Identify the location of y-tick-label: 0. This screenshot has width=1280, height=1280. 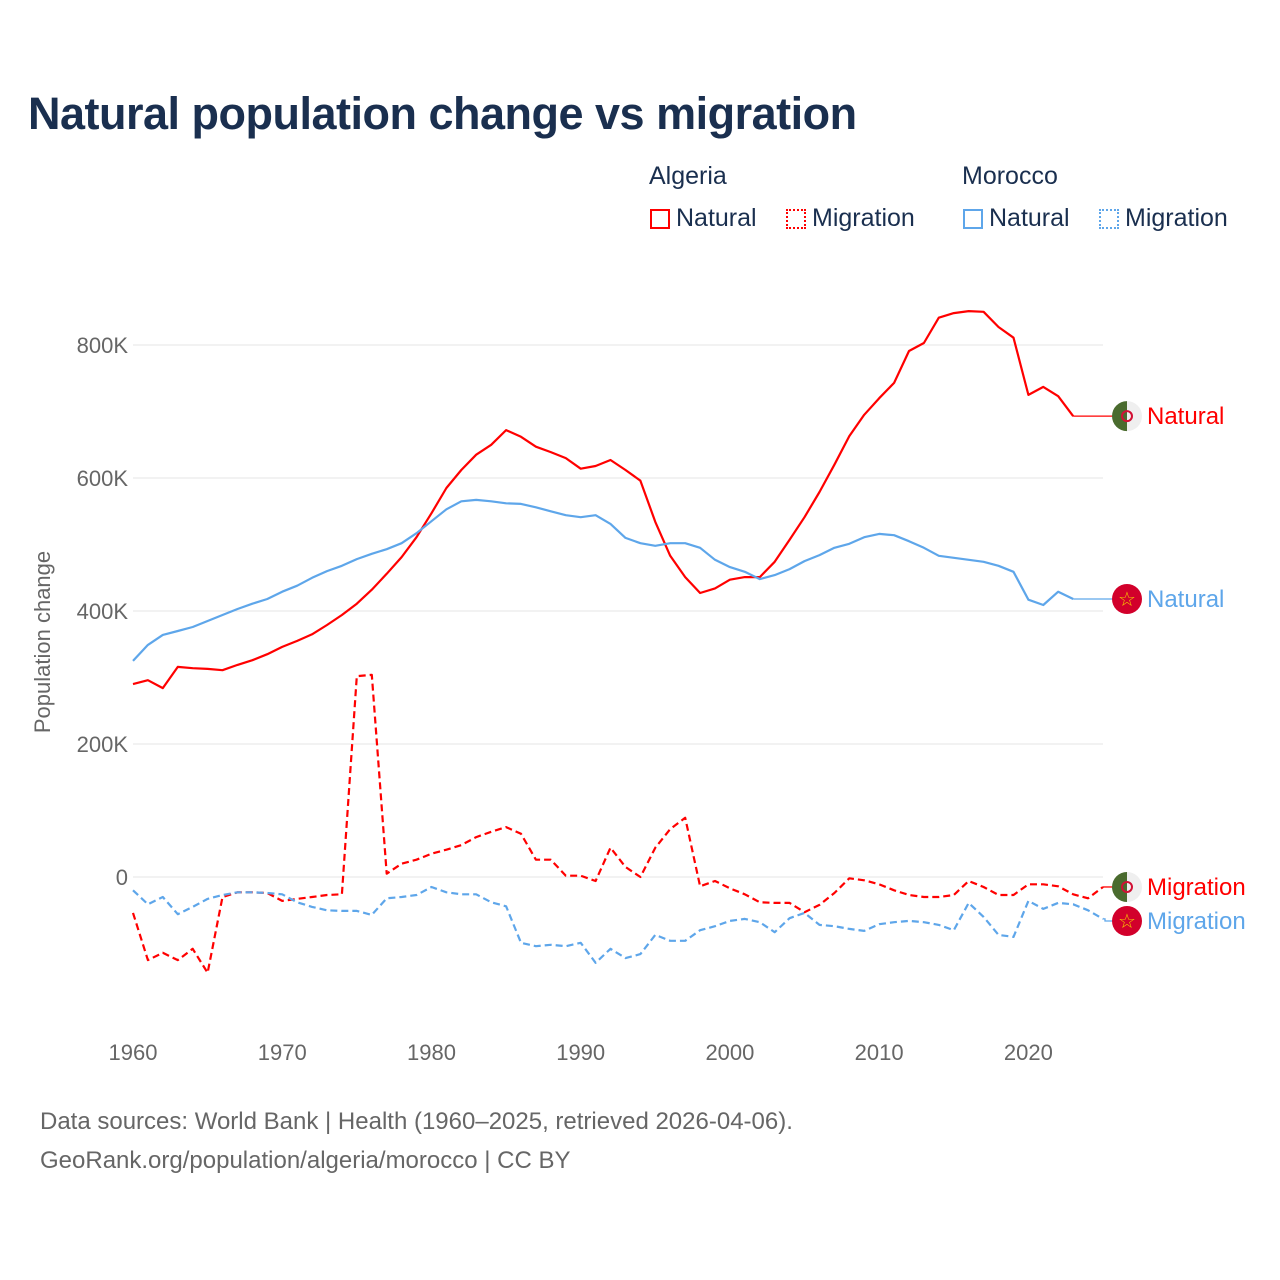
(122, 877).